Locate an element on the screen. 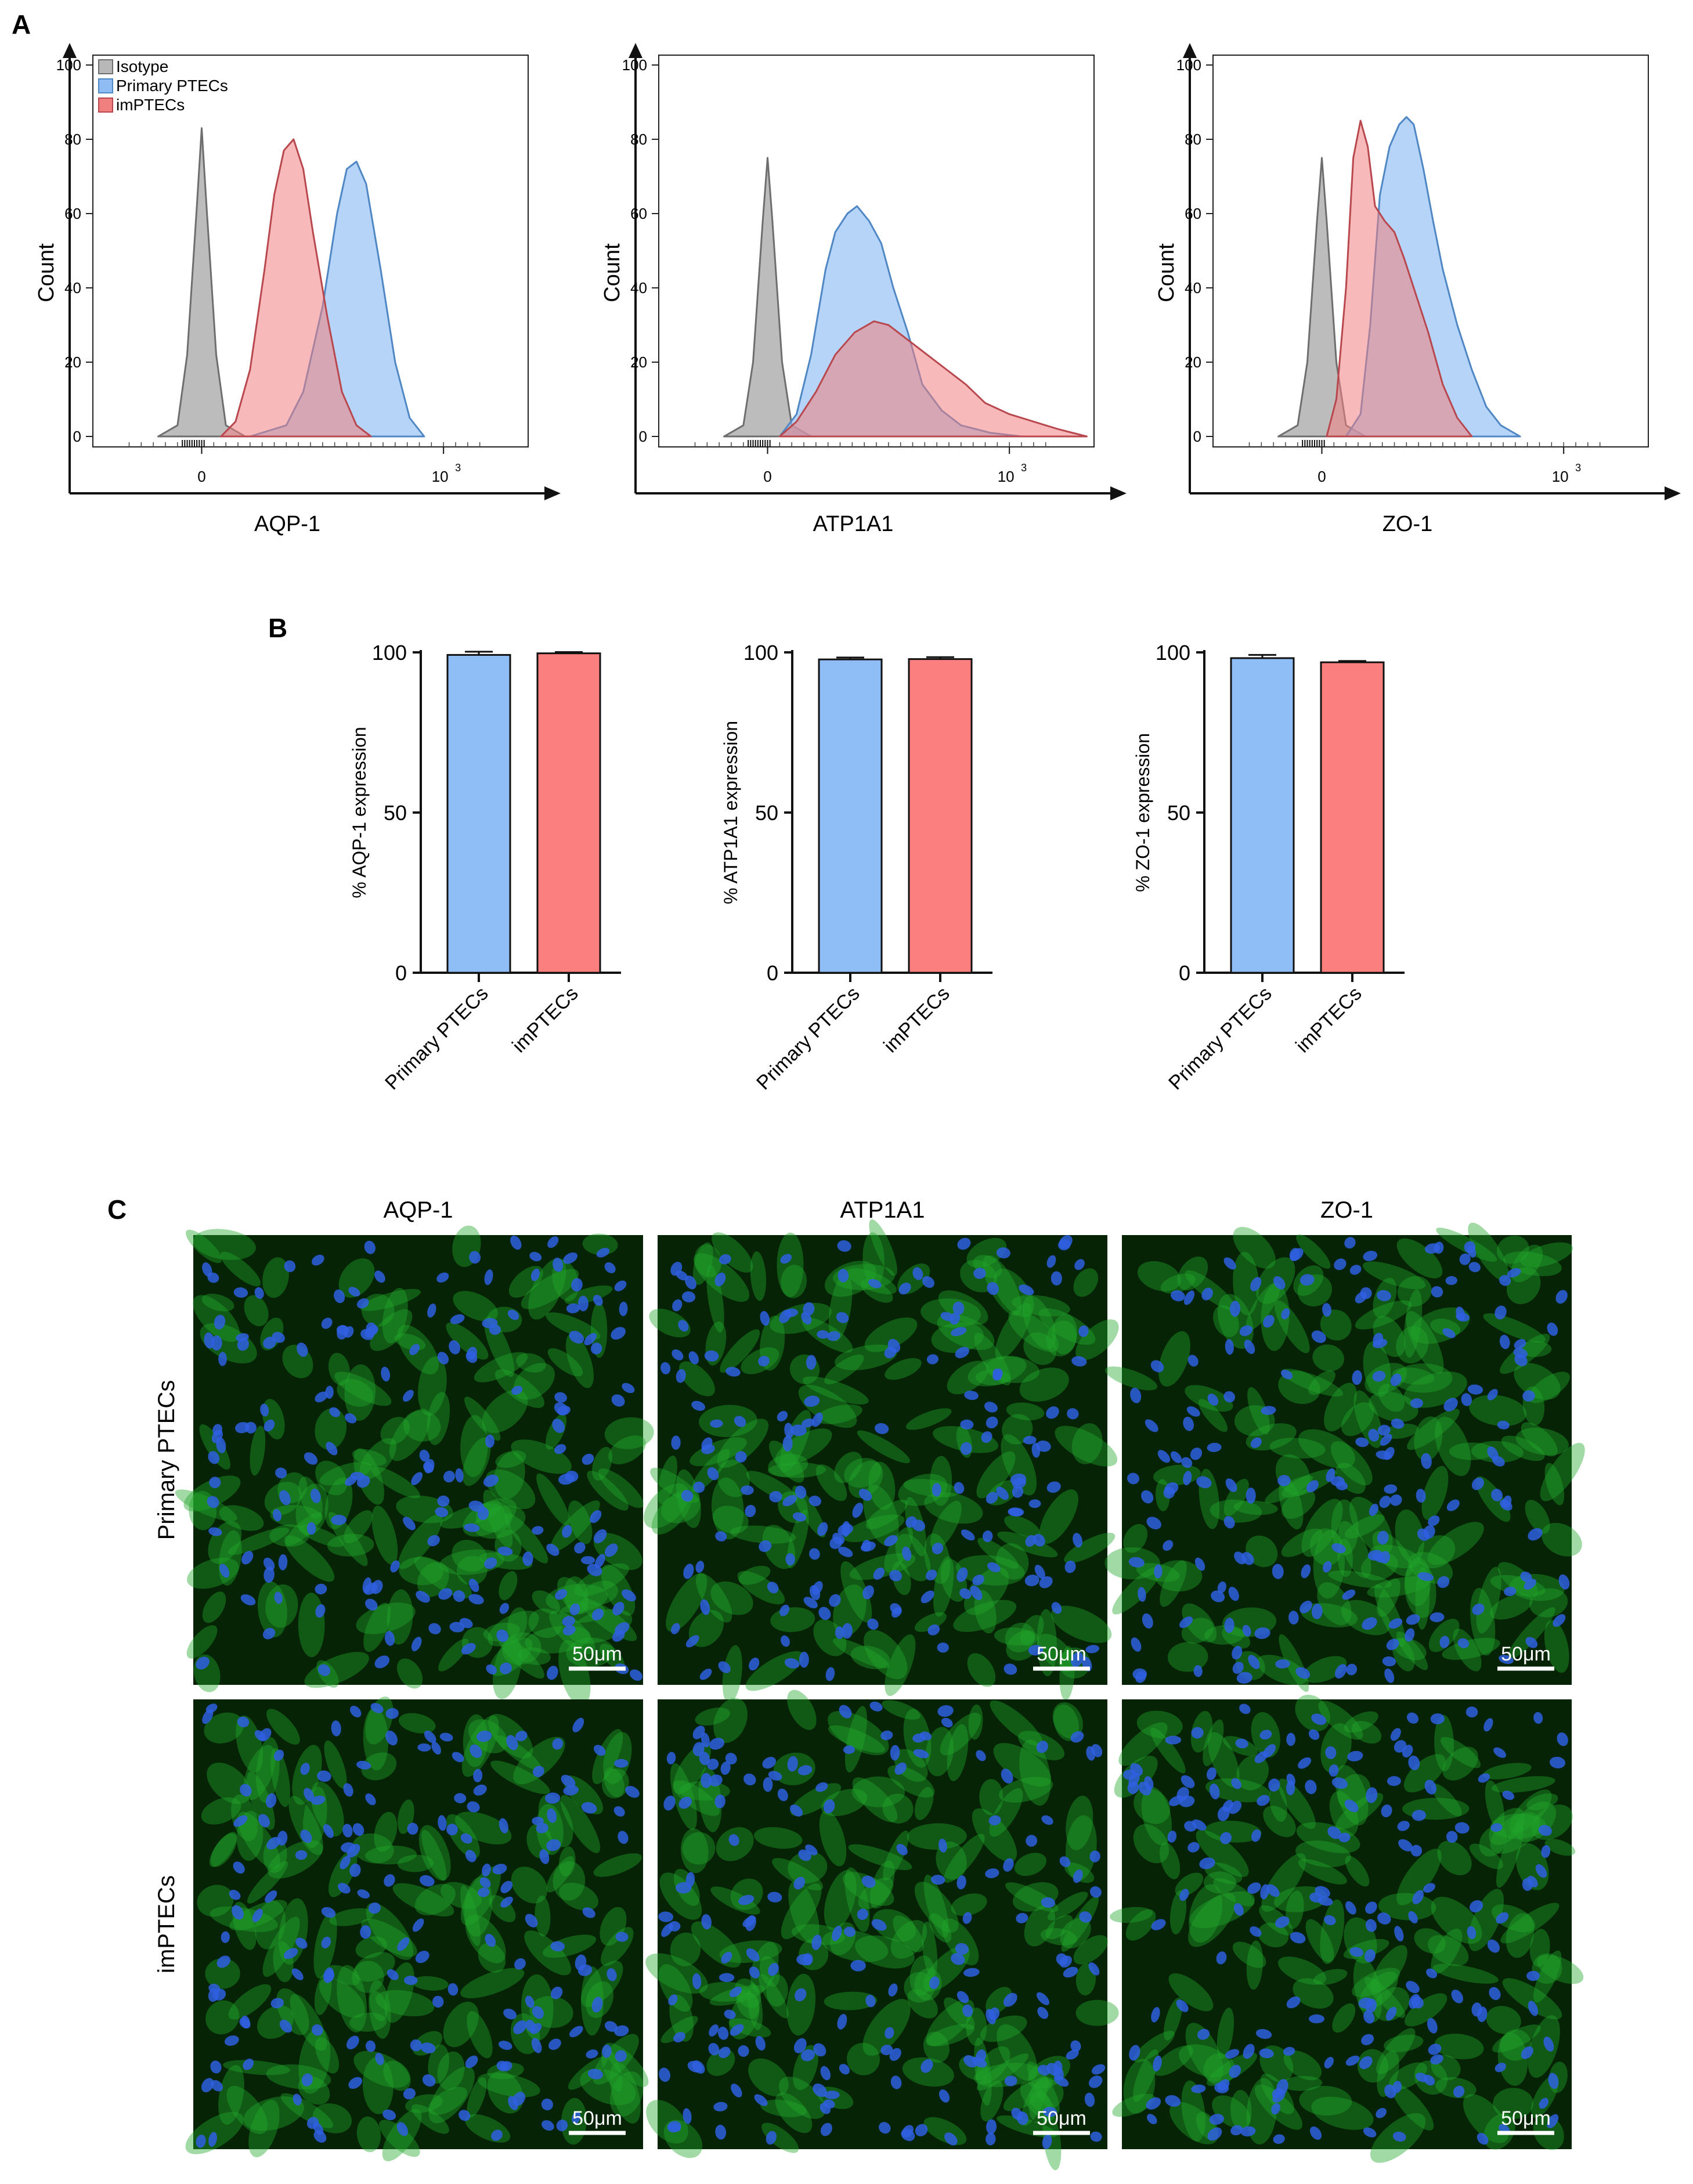 This screenshot has width=1693, height=2184. y-tick-label: 40 is located at coordinates (638, 288).